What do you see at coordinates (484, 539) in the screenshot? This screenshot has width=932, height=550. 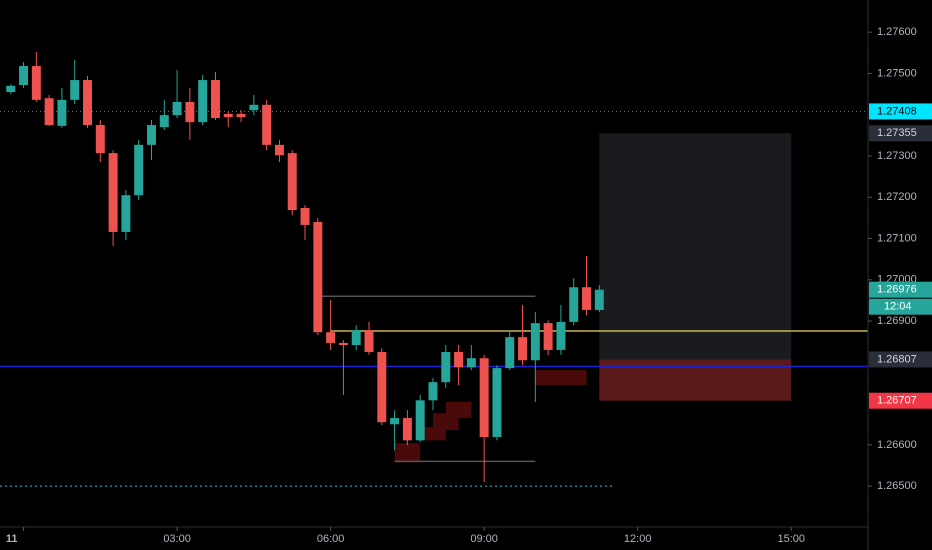 I see `x-tick-label: 09:00` at bounding box center [484, 539].